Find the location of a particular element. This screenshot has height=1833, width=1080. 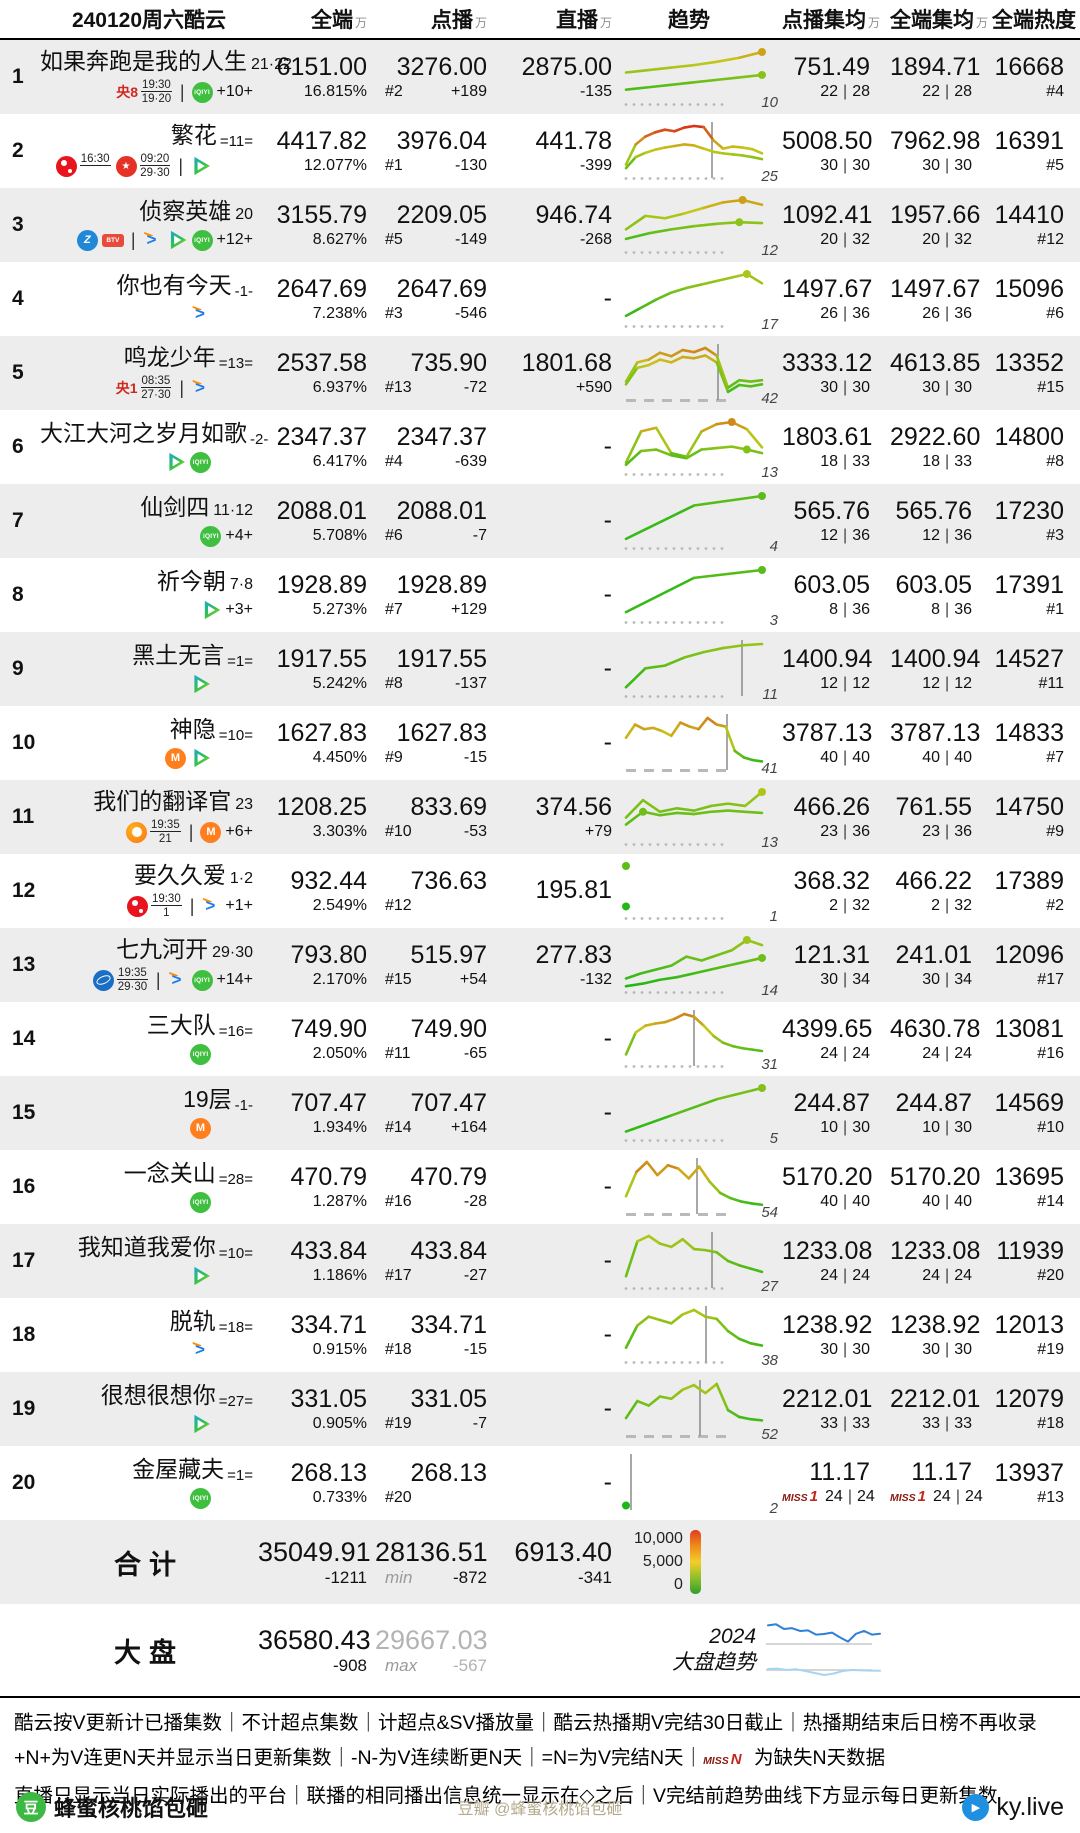

total-value: 268.13 is located at coordinates (328, 1472).